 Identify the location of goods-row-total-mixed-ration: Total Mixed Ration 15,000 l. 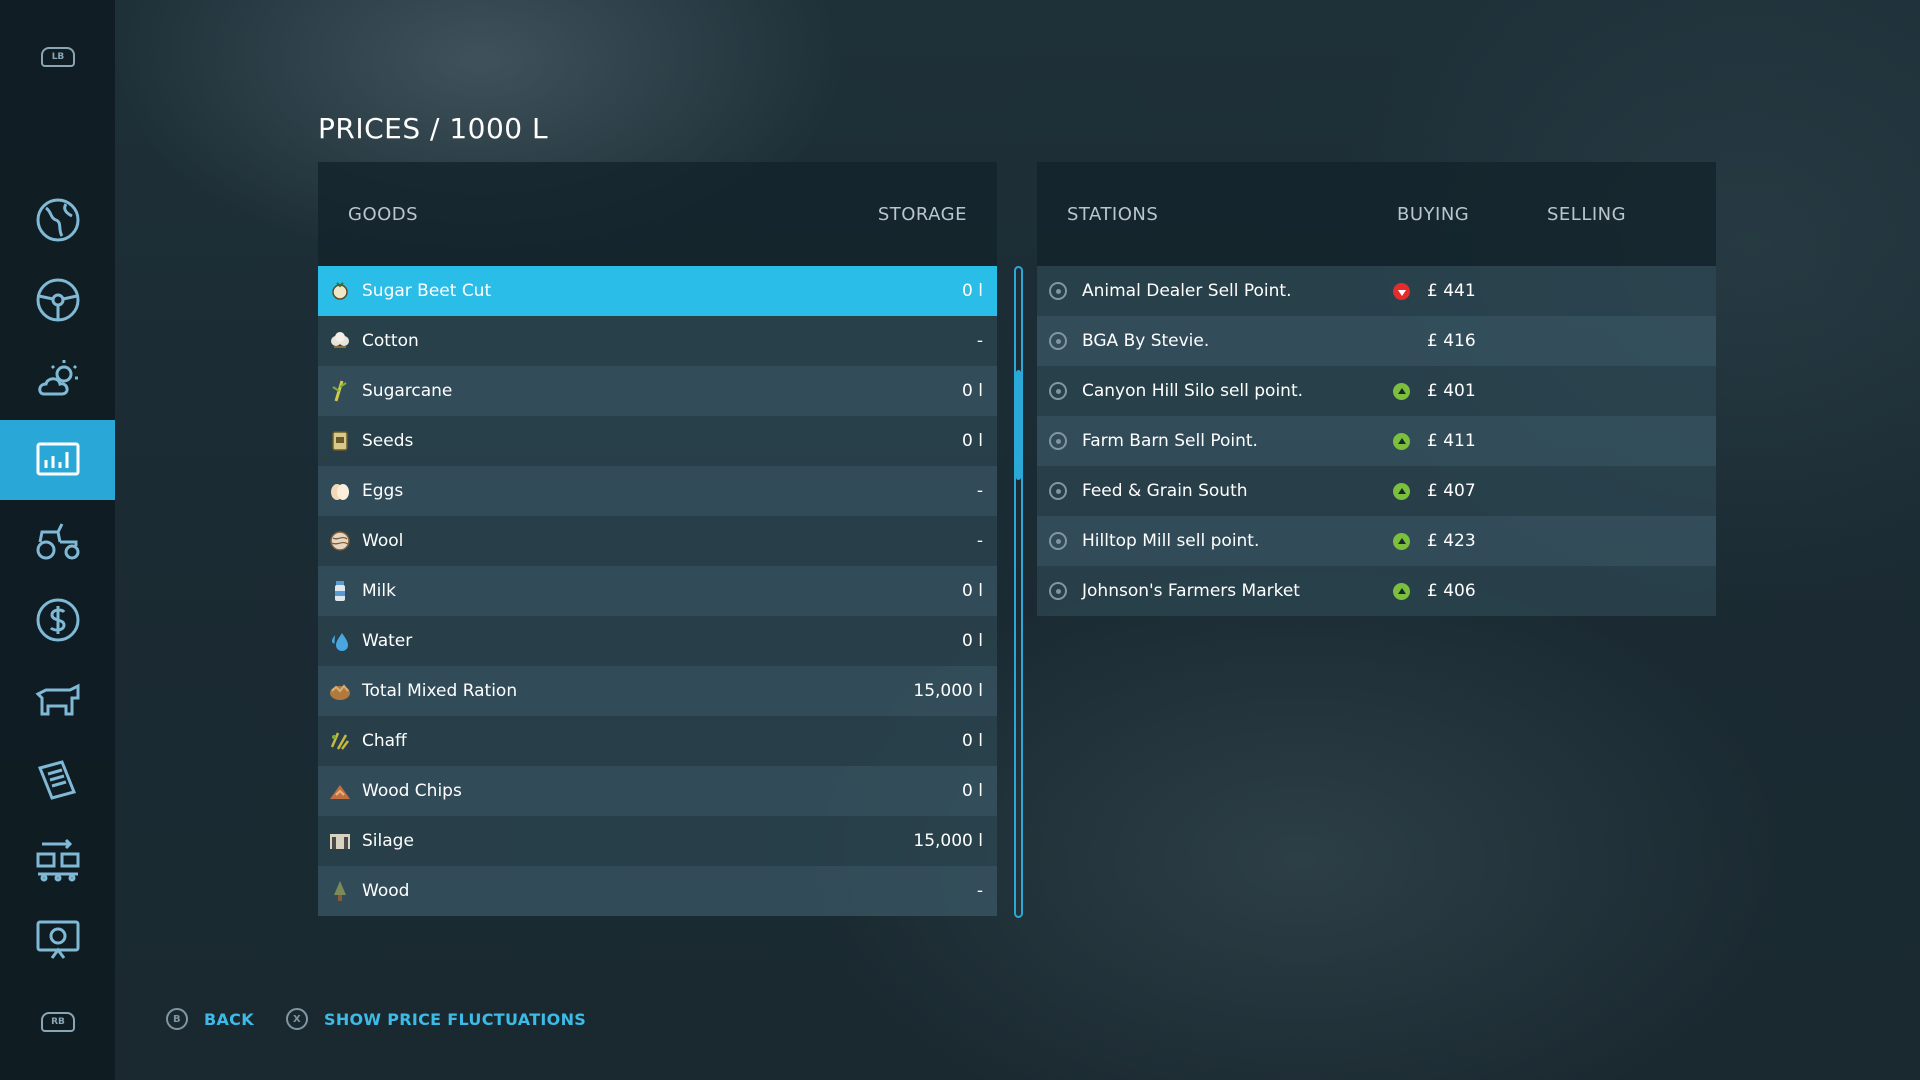
(657, 691).